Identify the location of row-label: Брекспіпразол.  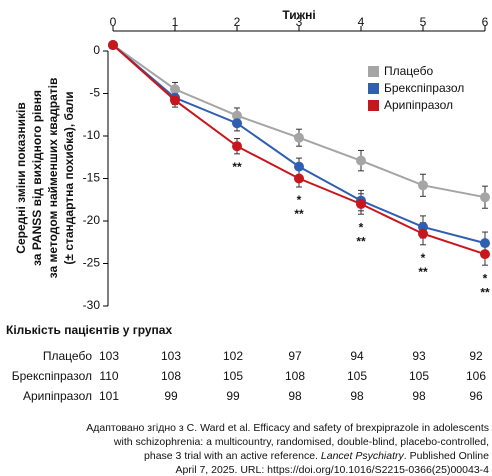
(52, 376).